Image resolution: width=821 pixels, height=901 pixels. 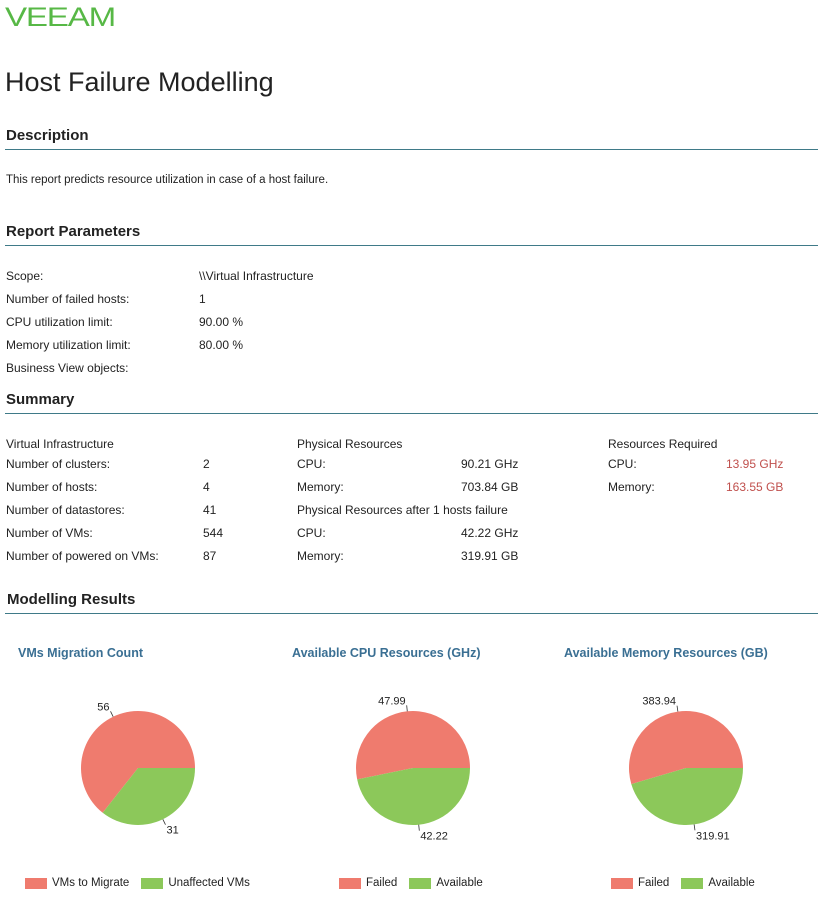 I want to click on param-value-cpu-limit: 90.00 %, so click(x=221, y=322).